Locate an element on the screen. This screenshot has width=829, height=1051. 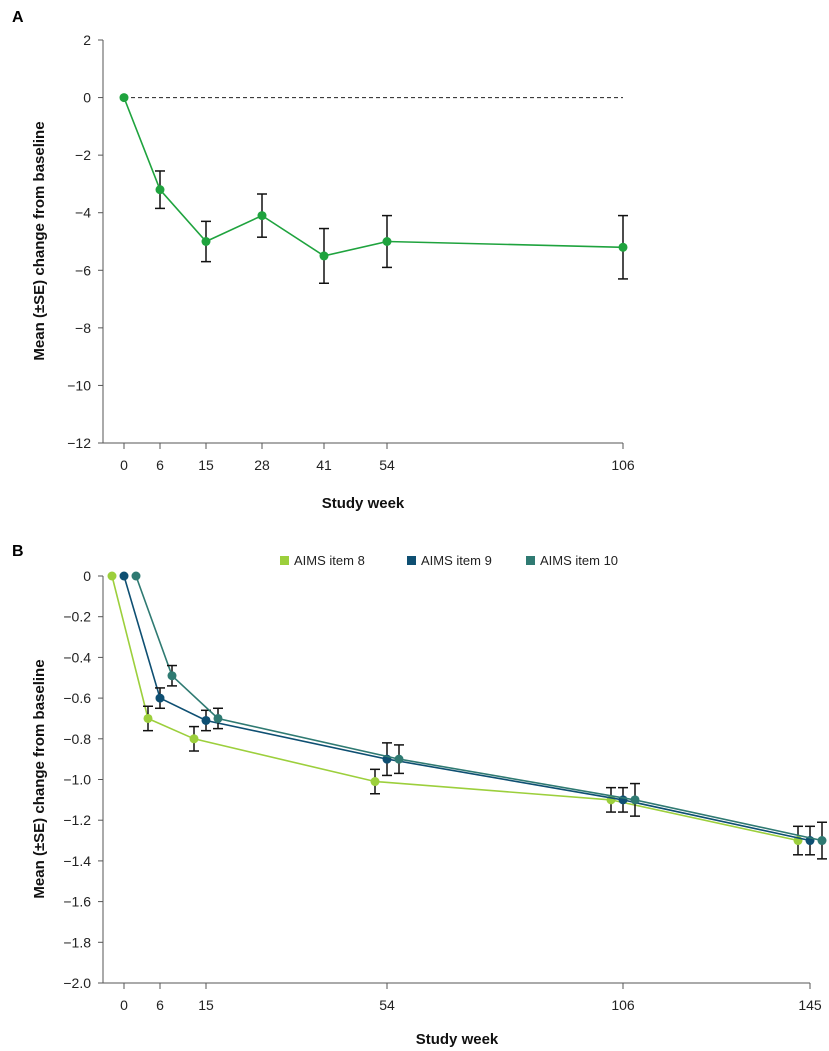
y-tick-label: −1.2 is located at coordinates (77, 820).